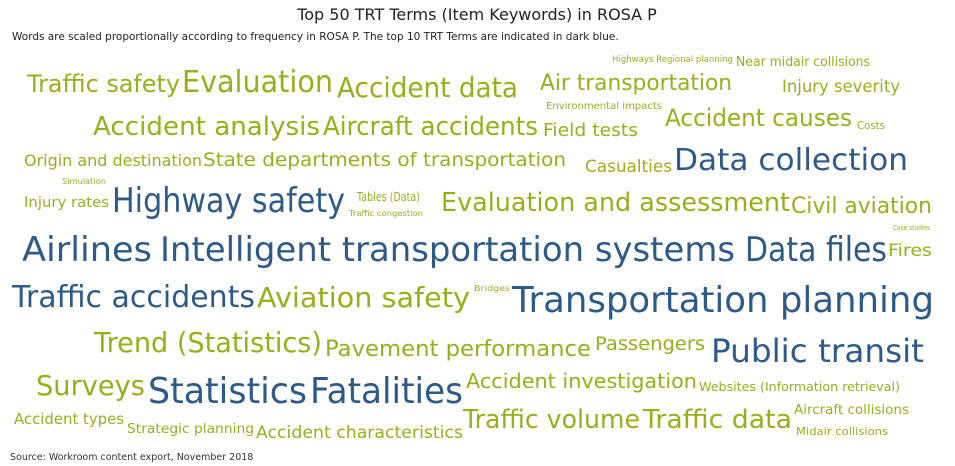  Describe the element at coordinates (628, 167) in the screenshot. I see `word: Casualties` at that location.